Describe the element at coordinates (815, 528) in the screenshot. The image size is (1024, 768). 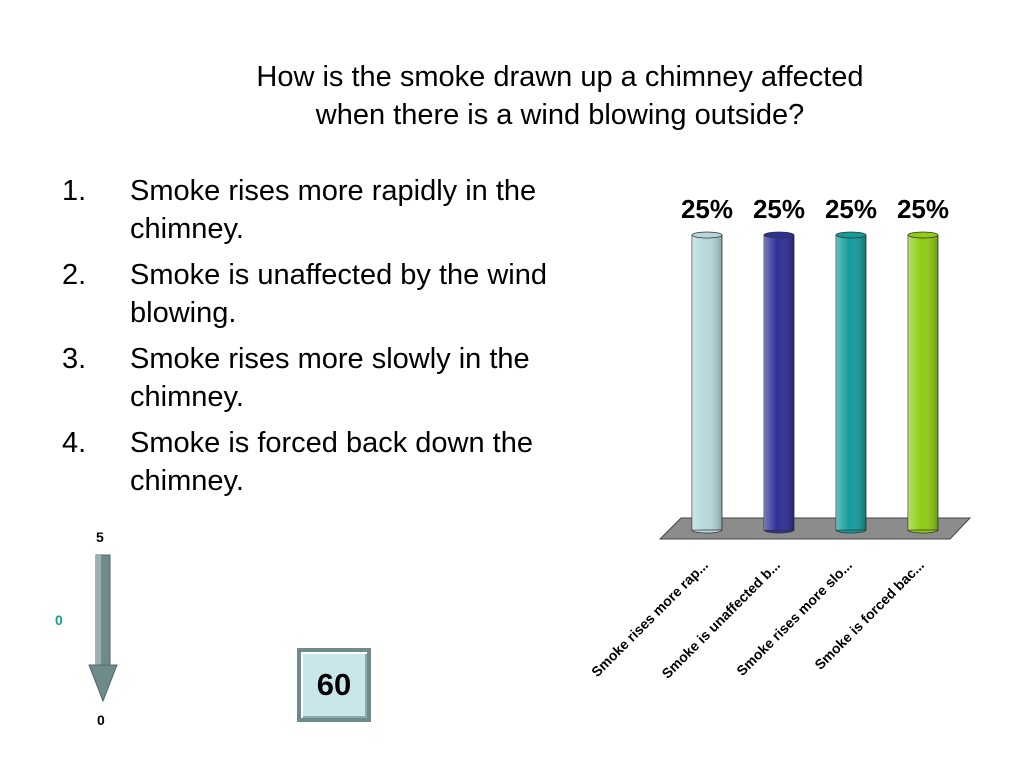
I see `chart-floor` at that location.